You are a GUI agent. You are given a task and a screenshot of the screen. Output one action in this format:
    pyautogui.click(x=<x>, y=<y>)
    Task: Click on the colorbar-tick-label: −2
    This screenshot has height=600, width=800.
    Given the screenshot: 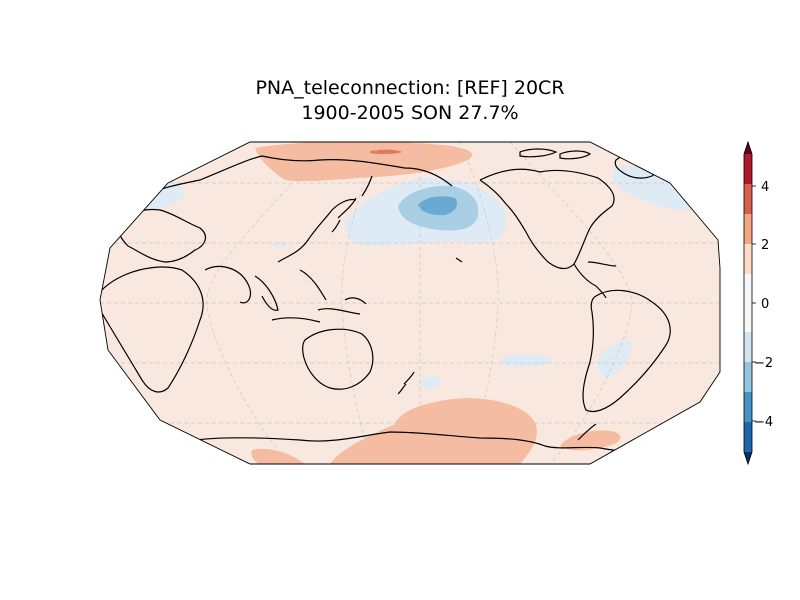 What is the action you would take?
    pyautogui.click(x=763, y=363)
    